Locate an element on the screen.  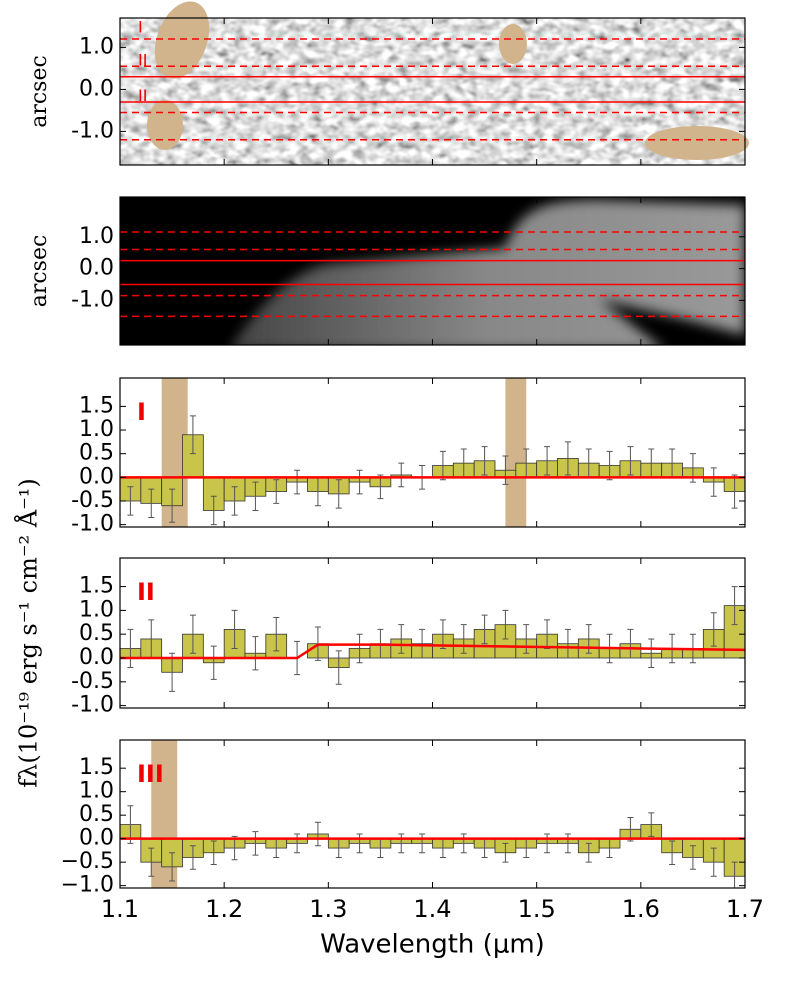
masks-2d is located at coordinates (448, 80).